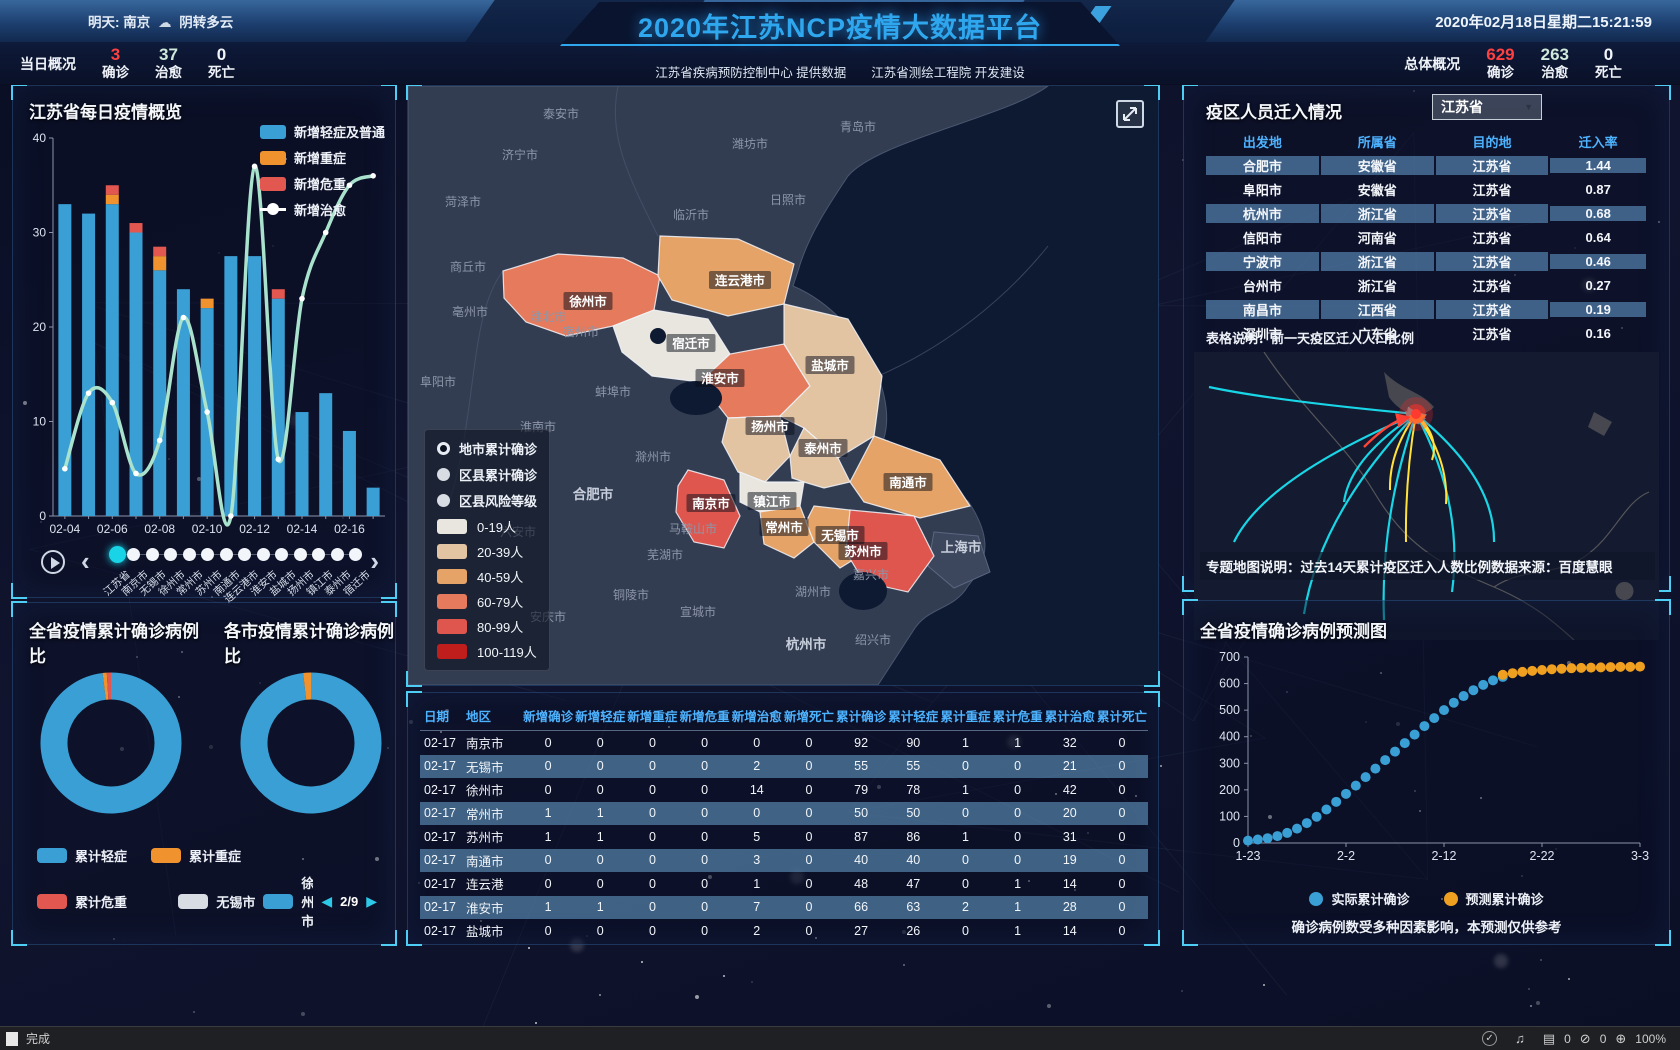 The image size is (1680, 1050). What do you see at coordinates (189, 554) in the screenshot?
I see `scrub-dot-常州市` at bounding box center [189, 554].